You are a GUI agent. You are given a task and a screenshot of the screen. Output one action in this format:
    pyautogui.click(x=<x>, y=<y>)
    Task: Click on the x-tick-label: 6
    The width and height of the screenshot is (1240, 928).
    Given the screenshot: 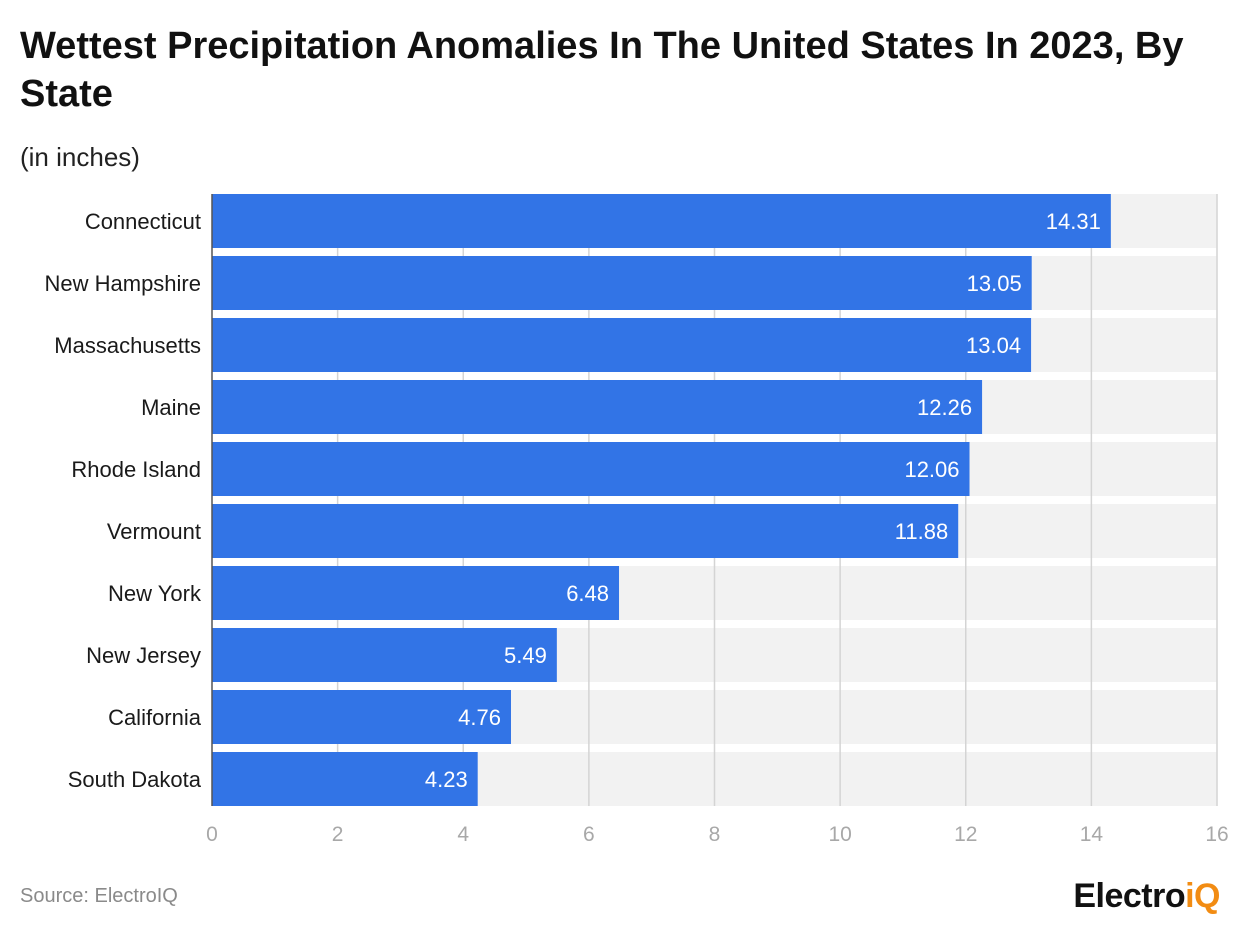 What is the action you would take?
    pyautogui.click(x=589, y=834)
    